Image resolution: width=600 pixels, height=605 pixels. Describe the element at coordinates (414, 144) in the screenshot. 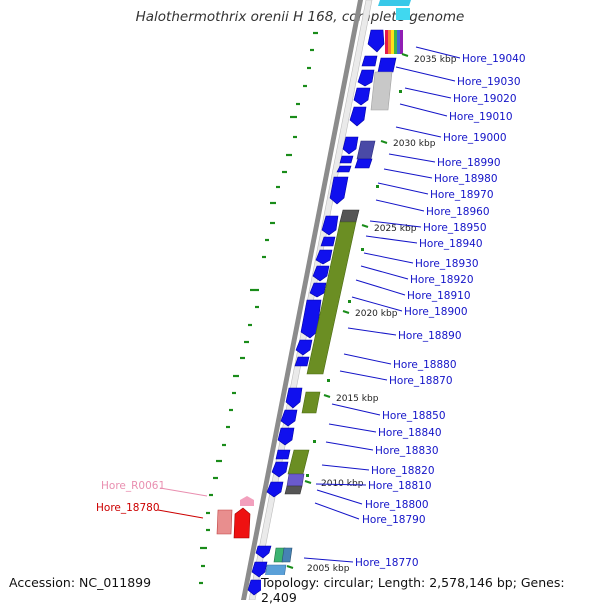

I see `scale-label: 2030 kbp` at that location.